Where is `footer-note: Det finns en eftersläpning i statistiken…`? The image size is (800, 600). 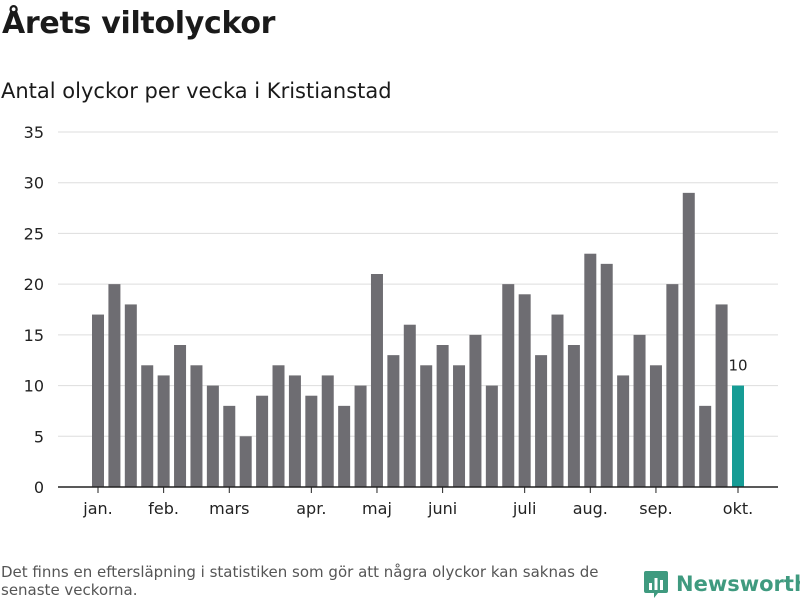 footer-note: Det finns en eftersläpning i statistiken… is located at coordinates (300, 581).